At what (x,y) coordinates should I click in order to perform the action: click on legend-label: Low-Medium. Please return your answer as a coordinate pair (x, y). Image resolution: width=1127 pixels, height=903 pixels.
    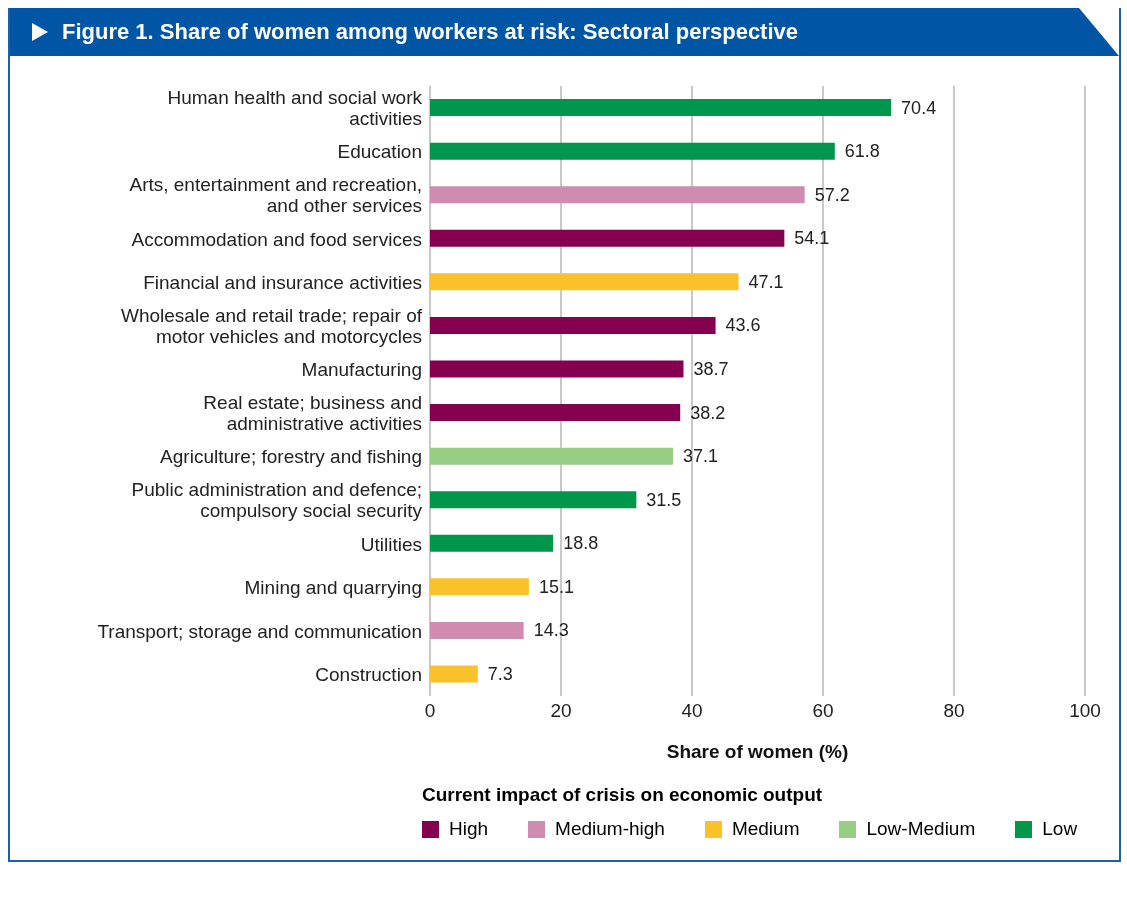
    Looking at the image, I should click on (921, 829).